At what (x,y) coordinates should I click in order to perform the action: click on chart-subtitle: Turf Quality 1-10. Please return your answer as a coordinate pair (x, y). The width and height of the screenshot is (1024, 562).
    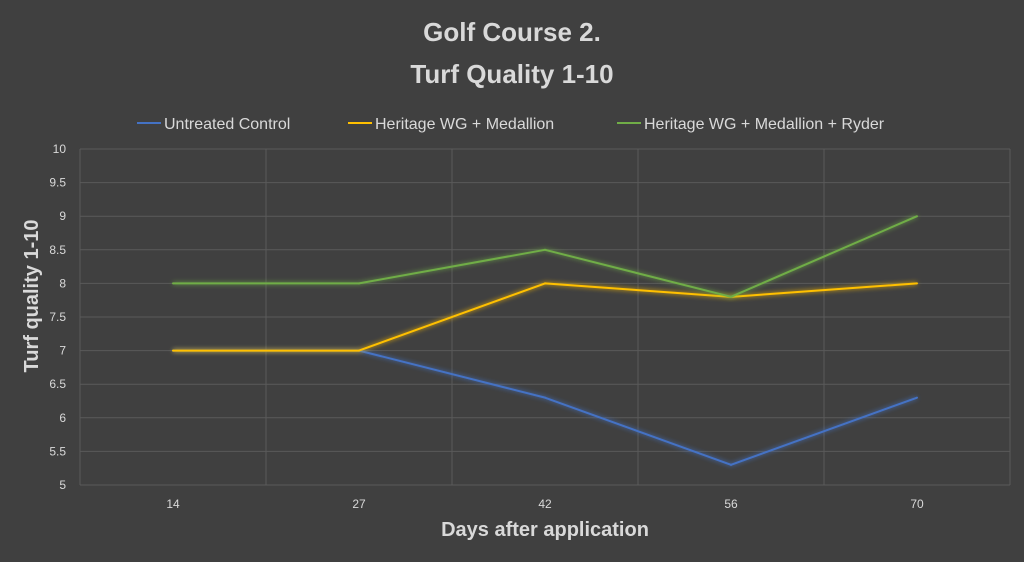
    Looking at the image, I should click on (511, 74).